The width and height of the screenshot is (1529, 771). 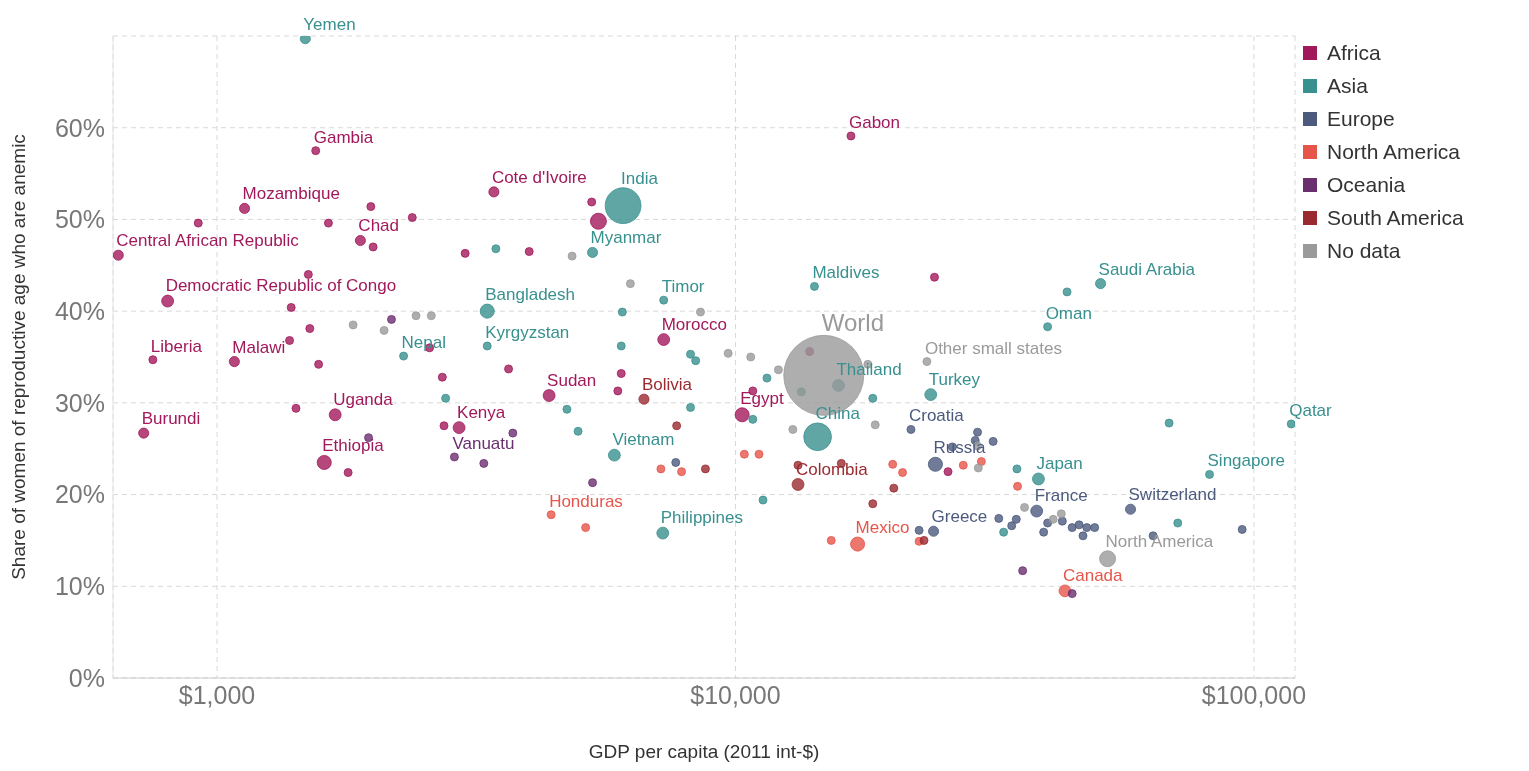 What do you see at coordinates (379, 226) in the screenshot?
I see `annotation: Chad` at bounding box center [379, 226].